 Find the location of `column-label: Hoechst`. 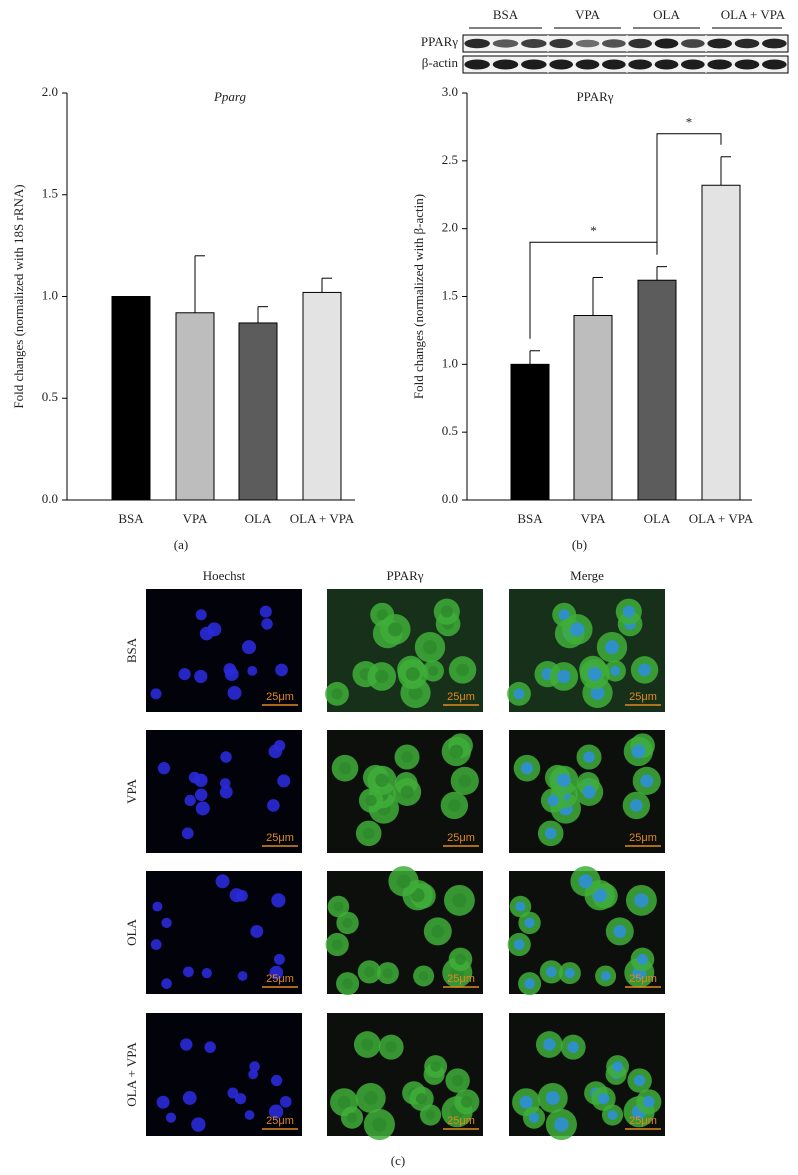

column-label: Hoechst is located at coordinates (224, 575).